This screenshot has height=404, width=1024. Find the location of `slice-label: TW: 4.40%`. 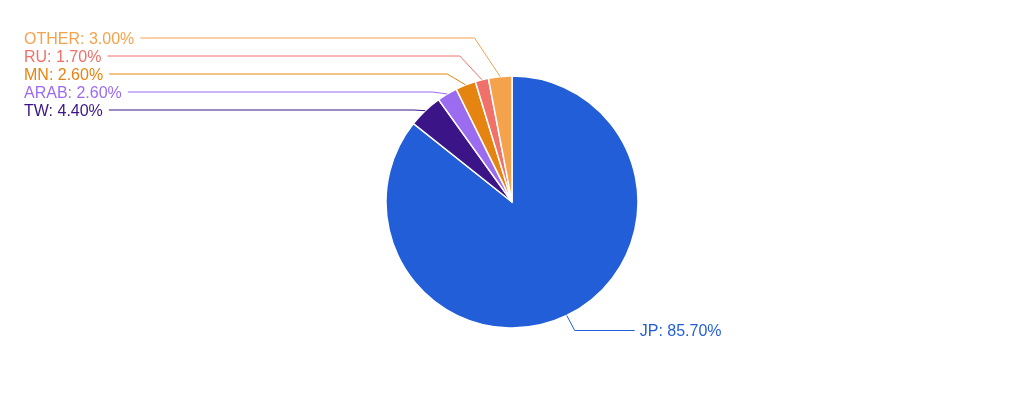

slice-label: TW: 4.40% is located at coordinates (63, 110).